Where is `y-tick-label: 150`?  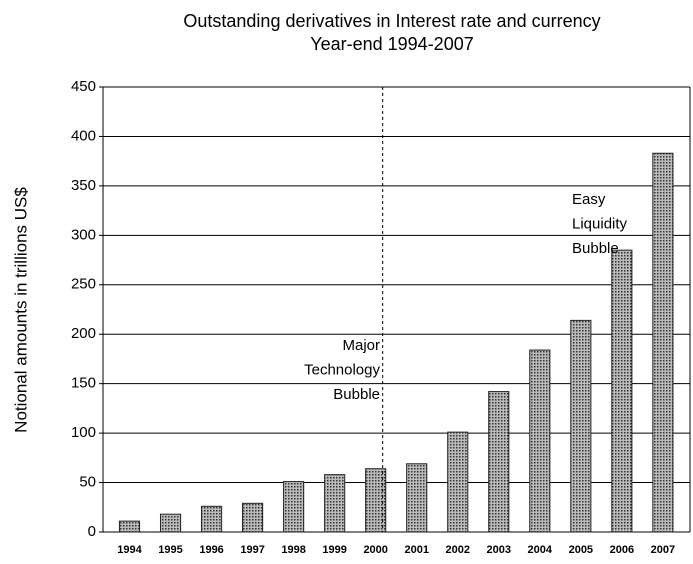 y-tick-label: 150 is located at coordinates (83, 383).